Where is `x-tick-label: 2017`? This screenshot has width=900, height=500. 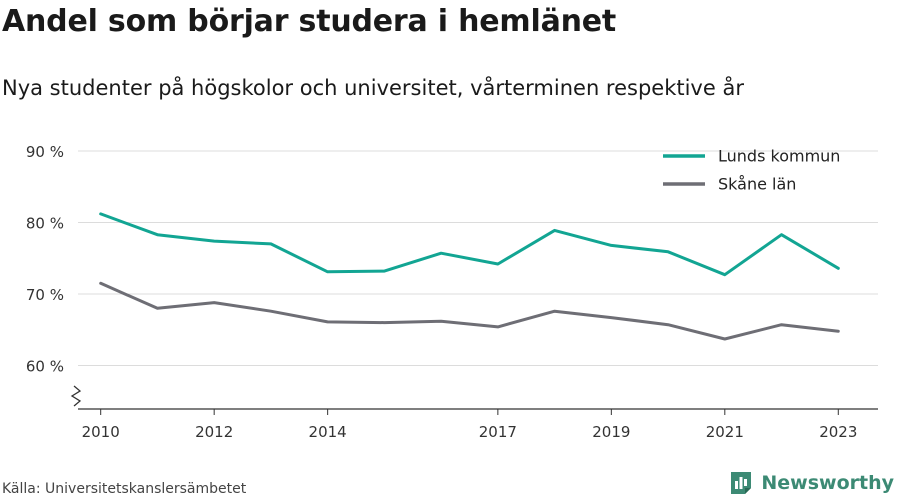
x-tick-label: 2017 is located at coordinates (498, 432).